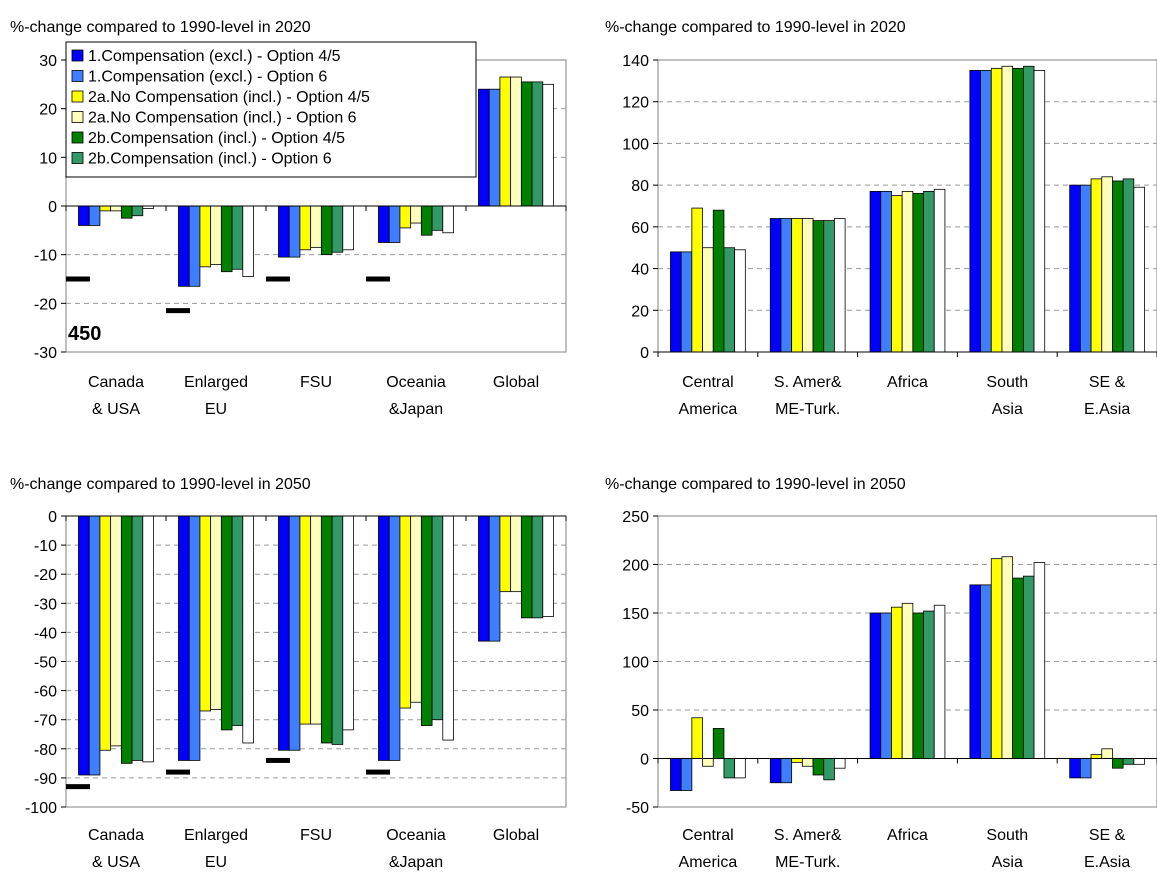  What do you see at coordinates (45, 663) in the screenshot?
I see `y-tick-label: -50` at bounding box center [45, 663].